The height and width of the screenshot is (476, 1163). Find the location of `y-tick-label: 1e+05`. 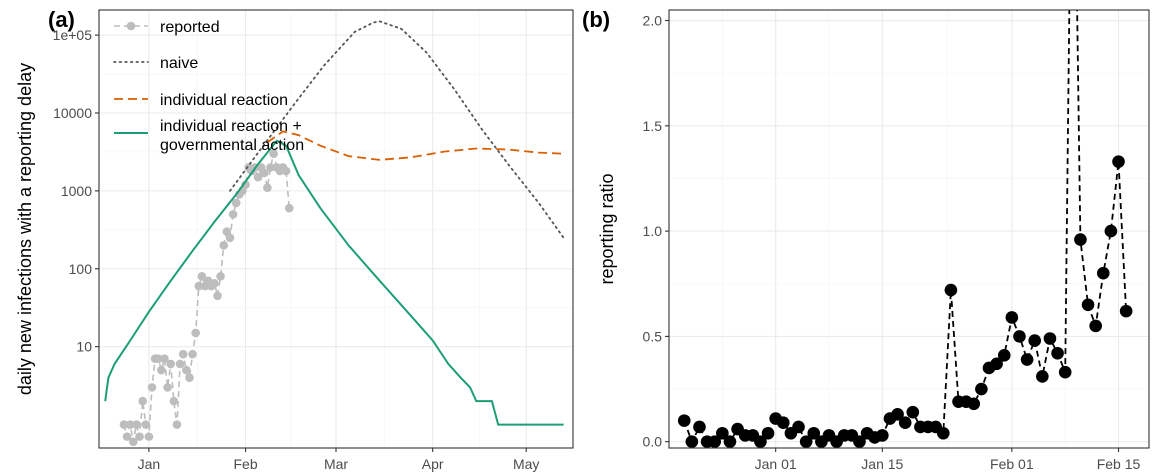

y-tick-label: 1e+05 is located at coordinates (73, 35).